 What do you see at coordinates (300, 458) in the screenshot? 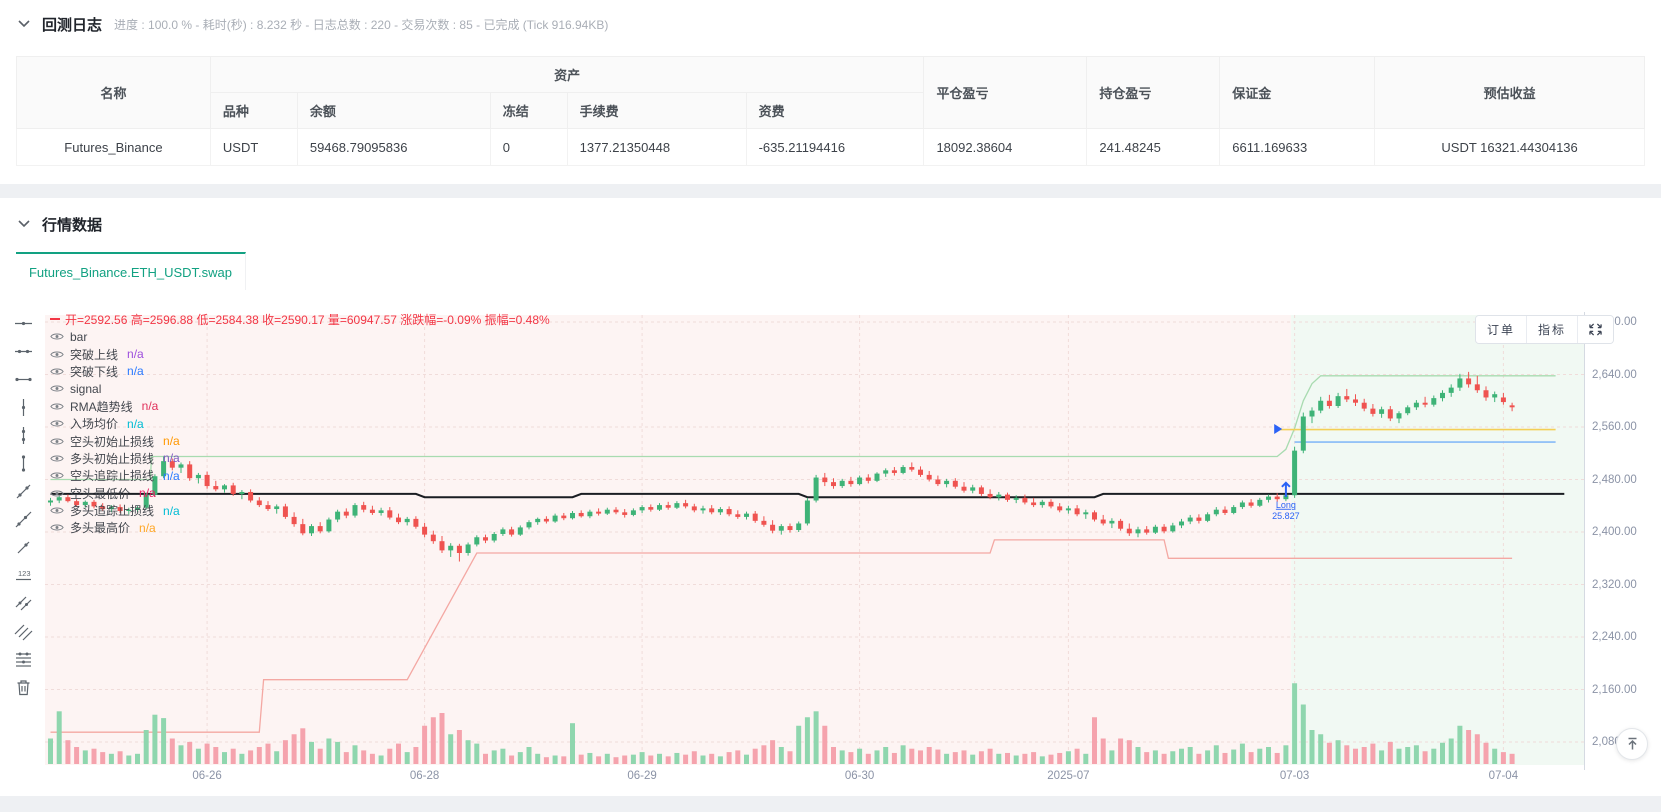
I see `legend-item: 多头初始止损线 n/a` at bounding box center [300, 458].